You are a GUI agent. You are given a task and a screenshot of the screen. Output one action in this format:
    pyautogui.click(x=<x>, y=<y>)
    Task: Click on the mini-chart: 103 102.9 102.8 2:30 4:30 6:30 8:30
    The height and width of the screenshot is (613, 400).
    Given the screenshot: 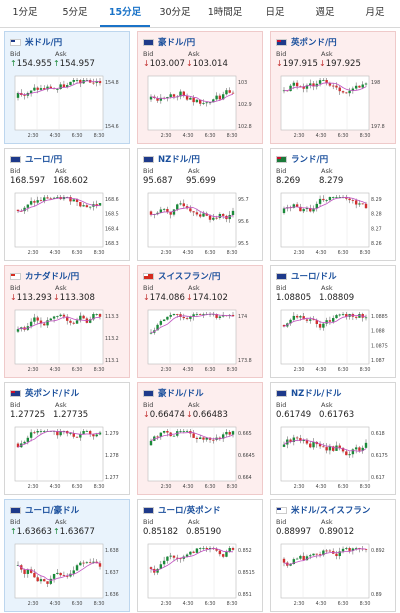 What is the action you would take?
    pyautogui.click(x=201, y=107)
    